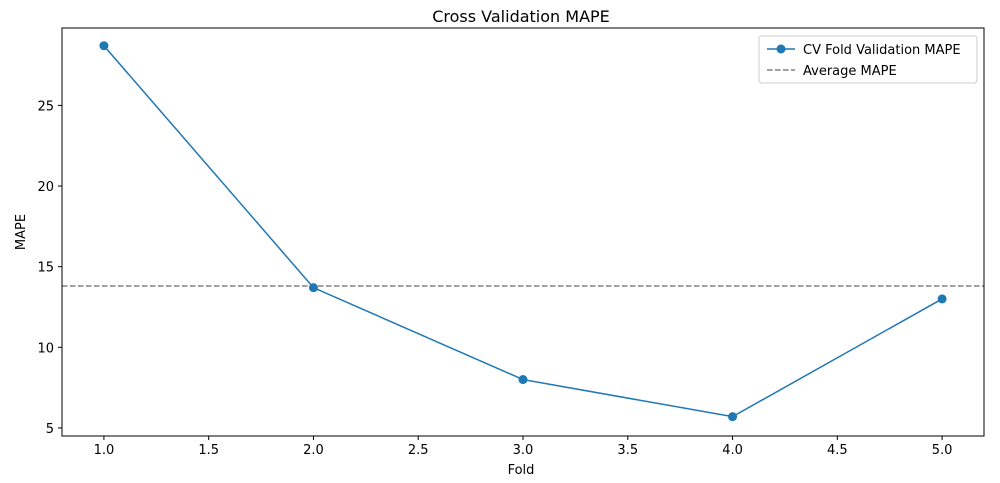 This screenshot has height=483, width=1000. I want to click on y-axis: 5 10 15 20 25, so click(49, 268).